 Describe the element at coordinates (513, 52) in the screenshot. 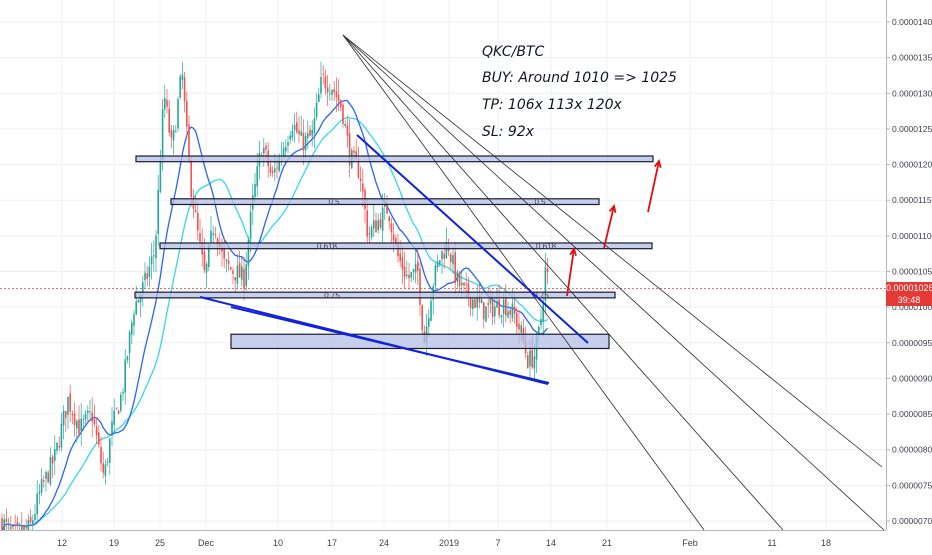

I see `annotation-symbol: QKC/BTC` at that location.